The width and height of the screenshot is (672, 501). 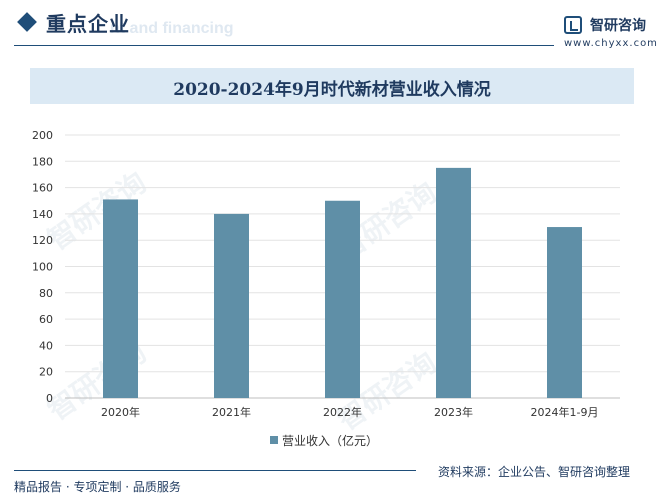 What do you see at coordinates (573, 25) in the screenshot?
I see `logo-icon` at bounding box center [573, 25].